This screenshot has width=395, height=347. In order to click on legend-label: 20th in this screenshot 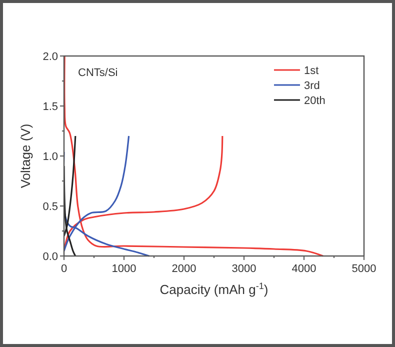, I will do `click(315, 101)`.